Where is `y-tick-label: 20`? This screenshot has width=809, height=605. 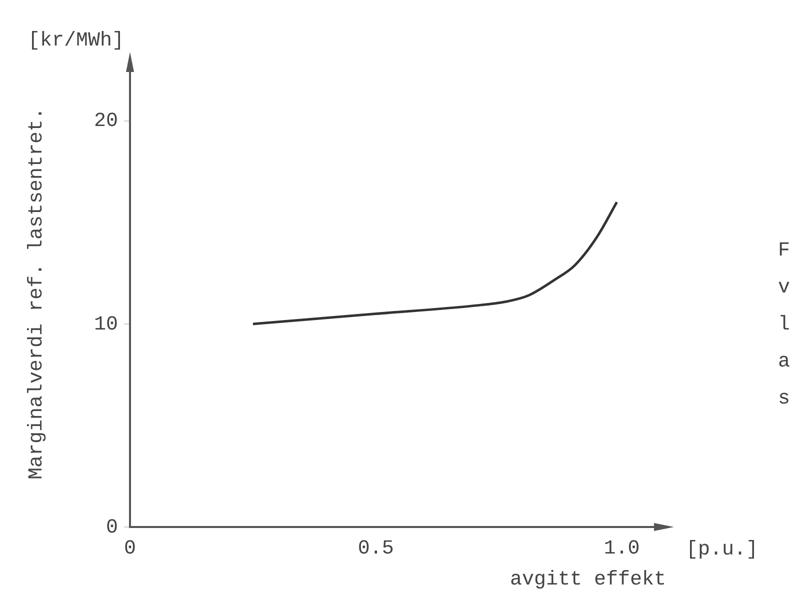
y-tick-label: 20 is located at coordinates (106, 122).